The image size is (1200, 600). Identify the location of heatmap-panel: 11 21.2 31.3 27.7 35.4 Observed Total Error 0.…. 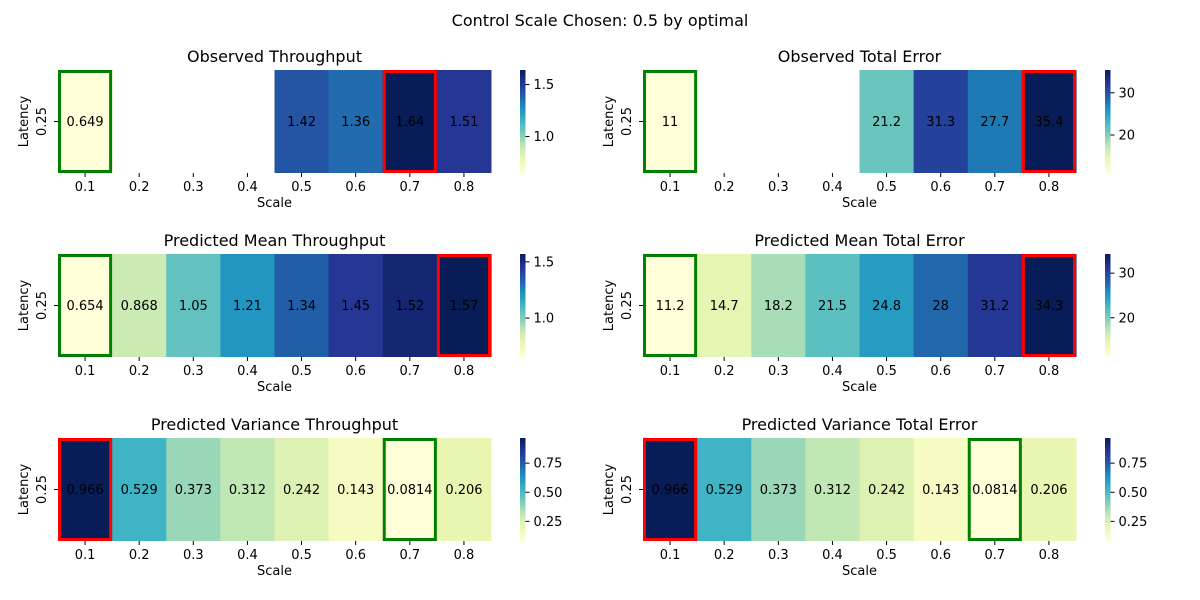
(868, 129).